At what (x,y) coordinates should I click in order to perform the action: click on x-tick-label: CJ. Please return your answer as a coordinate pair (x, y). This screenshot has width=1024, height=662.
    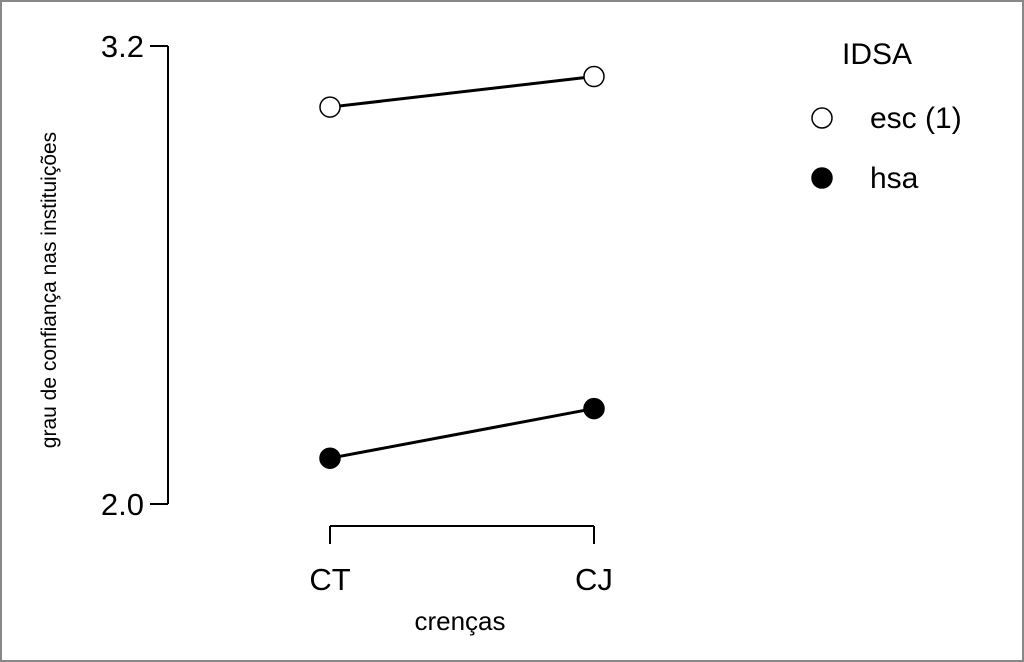
    Looking at the image, I should click on (594, 579).